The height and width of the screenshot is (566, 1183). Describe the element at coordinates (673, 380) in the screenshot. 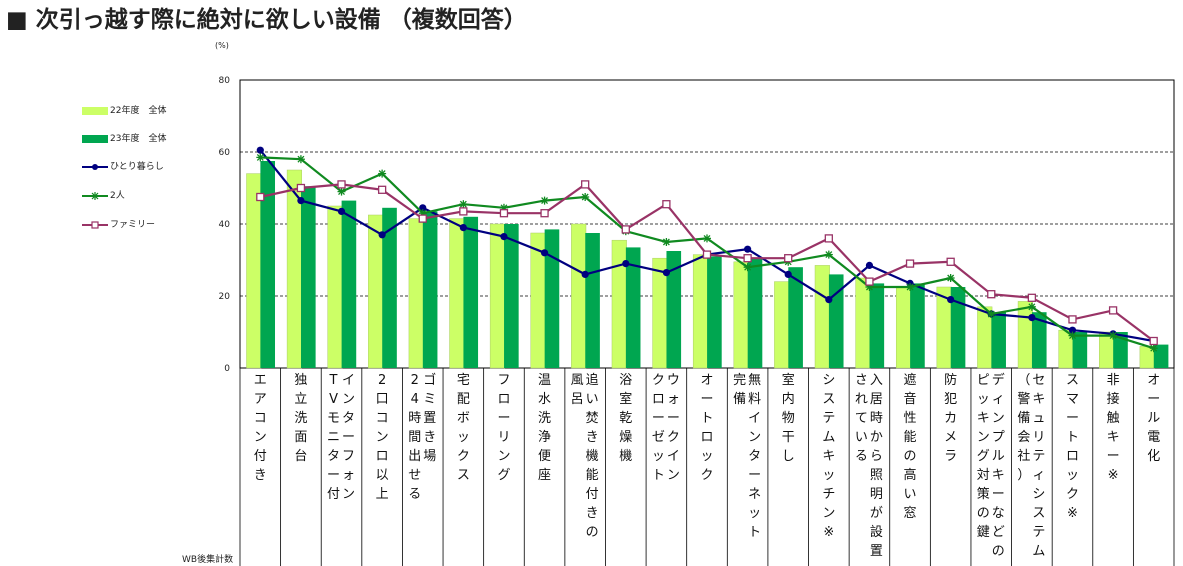

I see `category-label-char: ウ` at that location.